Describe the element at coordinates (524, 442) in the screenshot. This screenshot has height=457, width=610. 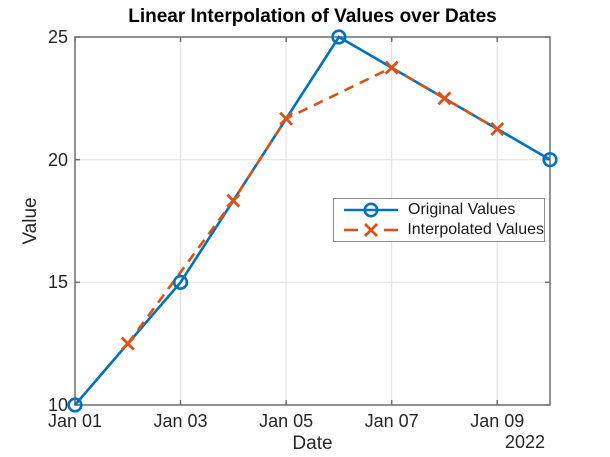
I see `x-axis-year-label: 2022` at that location.